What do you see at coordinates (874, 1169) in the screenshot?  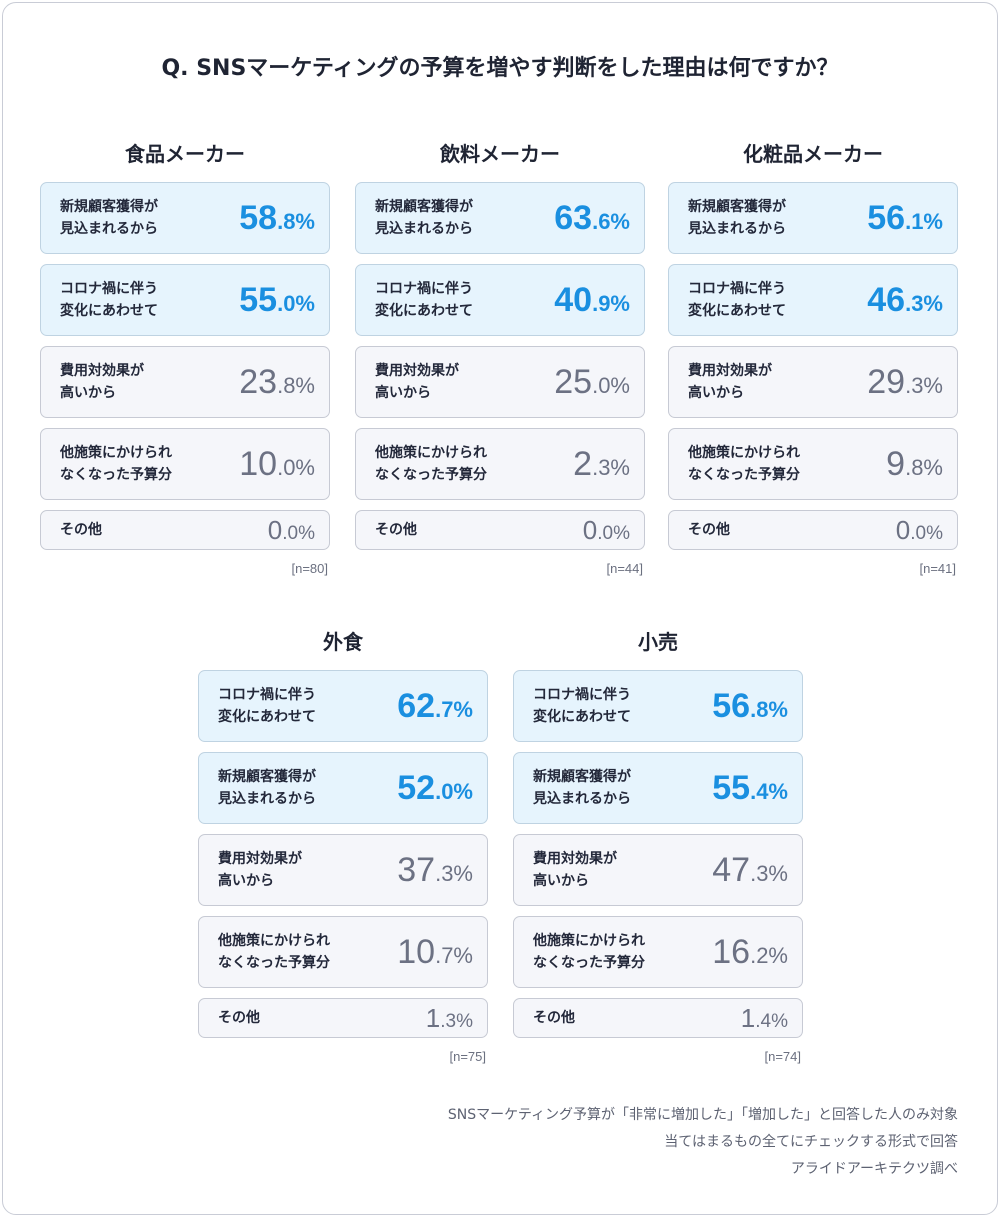 I see `note-source: アライドアーキテクツ調べ` at bounding box center [874, 1169].